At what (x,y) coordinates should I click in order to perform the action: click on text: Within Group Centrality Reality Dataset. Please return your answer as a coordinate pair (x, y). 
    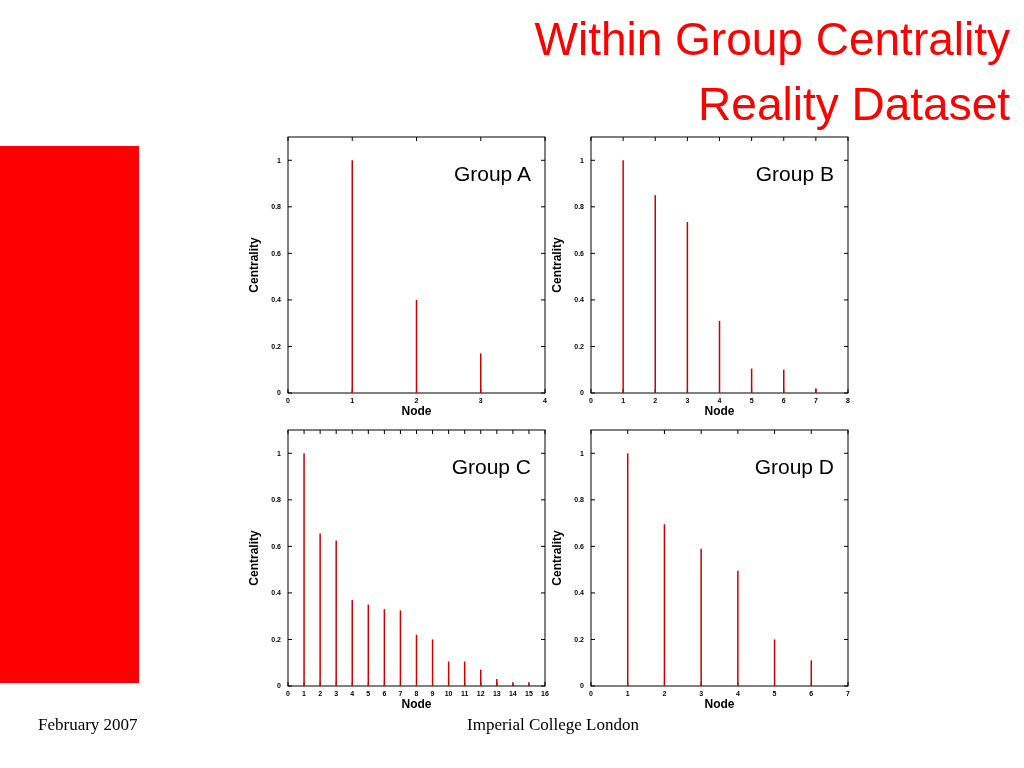
    Looking at the image, I should click on (772, 71).